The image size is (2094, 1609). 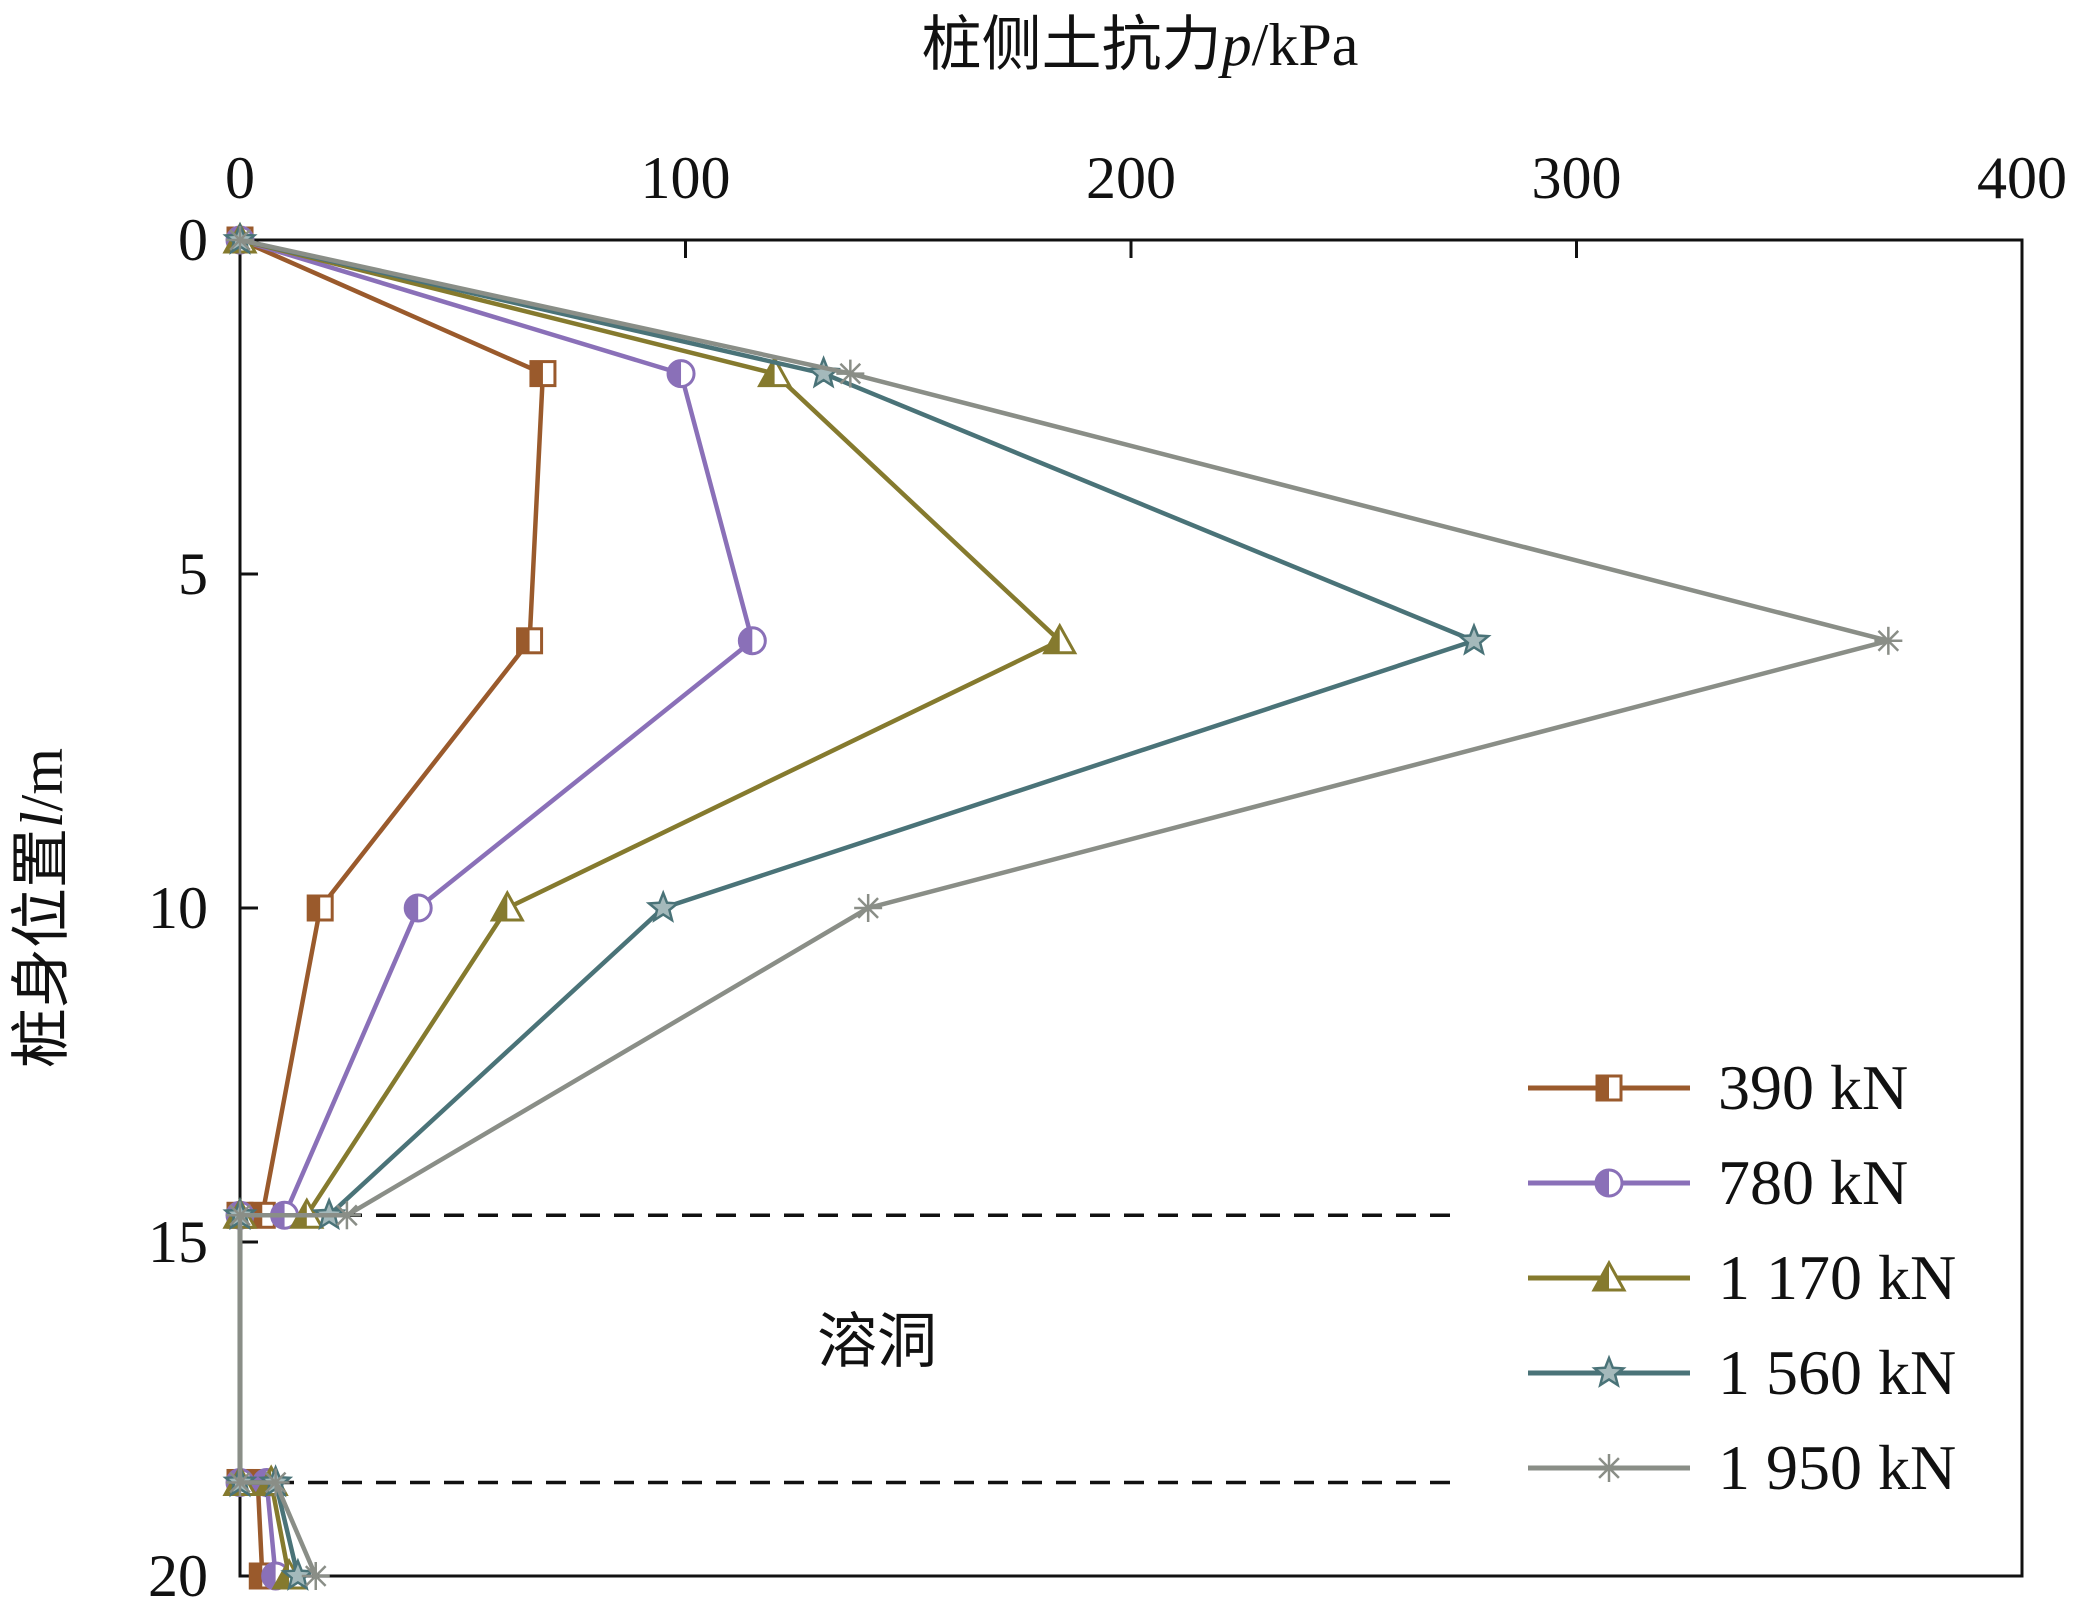 What do you see at coordinates (42, 819) in the screenshot?
I see `y-axis-variable: l` at bounding box center [42, 819].